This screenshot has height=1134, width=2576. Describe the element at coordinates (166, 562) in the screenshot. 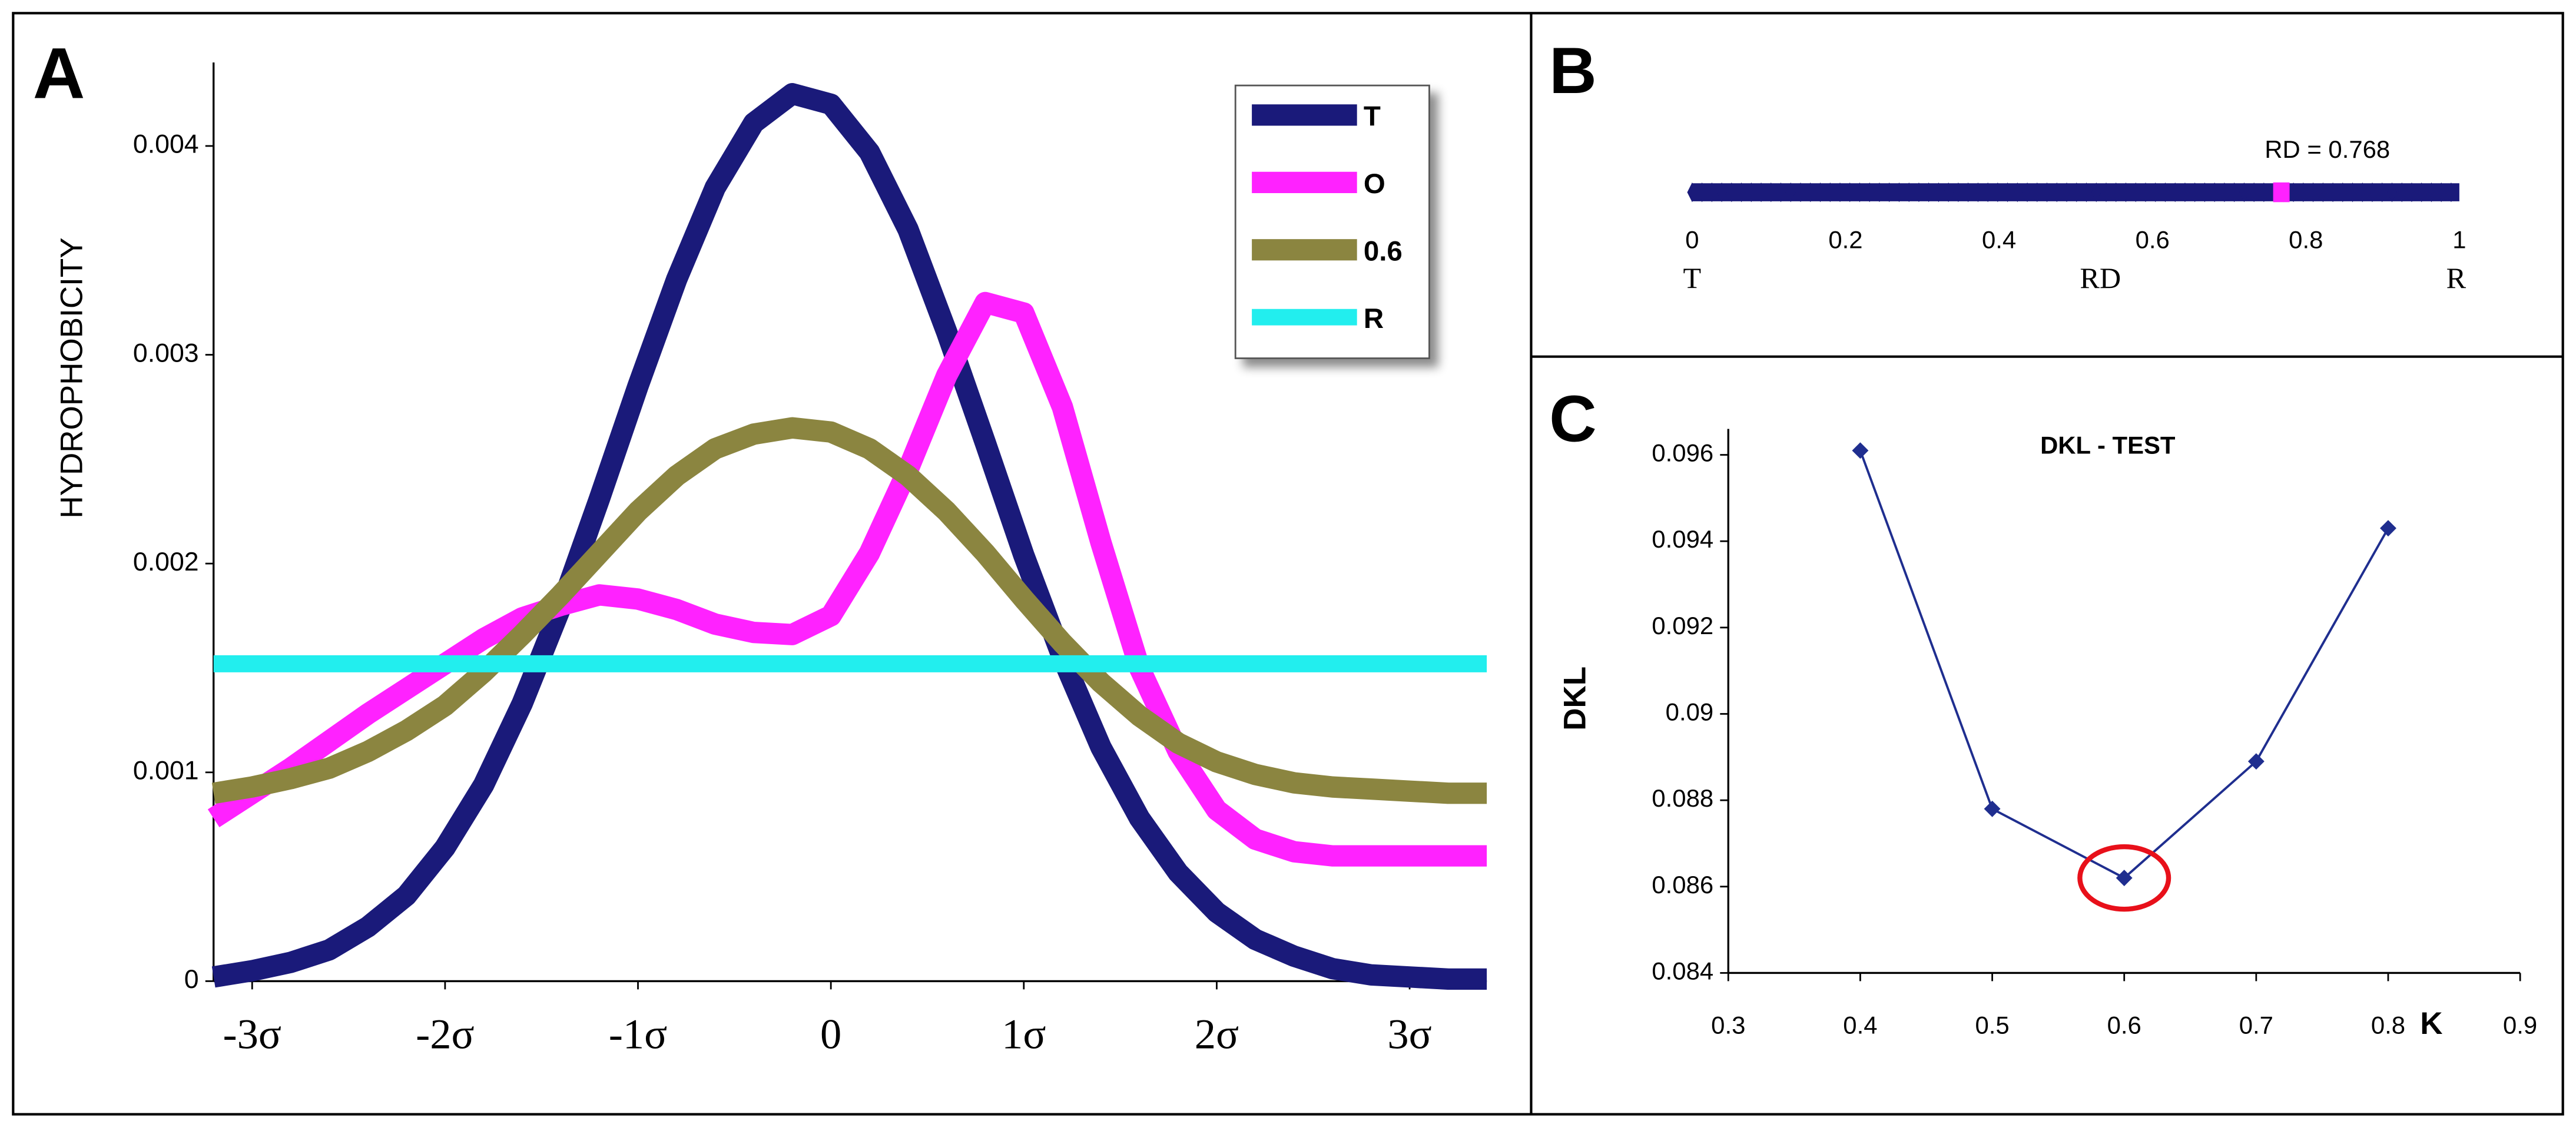

I see `y-tick-label: 0.002` at that location.